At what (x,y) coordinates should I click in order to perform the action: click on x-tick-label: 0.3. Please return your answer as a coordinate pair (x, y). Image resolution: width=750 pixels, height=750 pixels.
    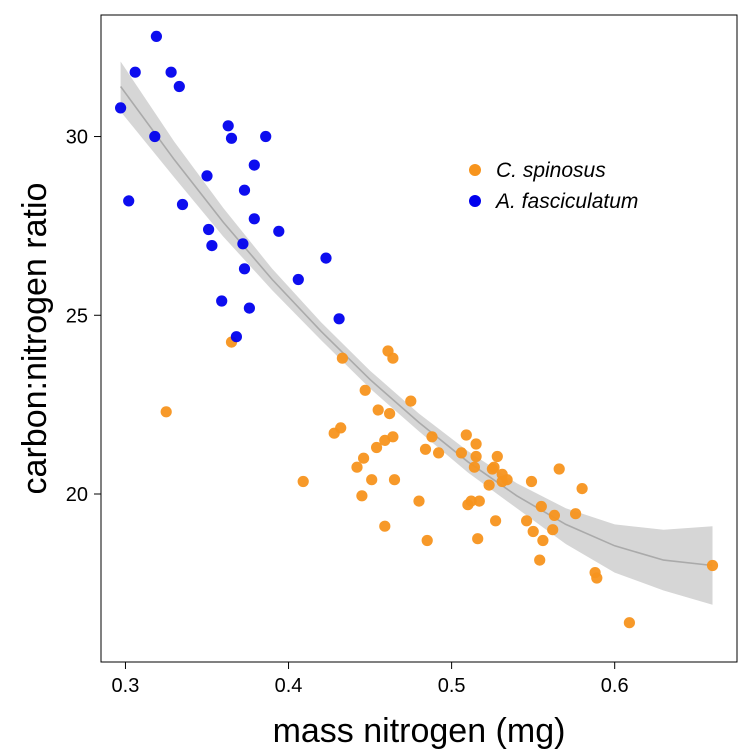
    Looking at the image, I should click on (126, 686).